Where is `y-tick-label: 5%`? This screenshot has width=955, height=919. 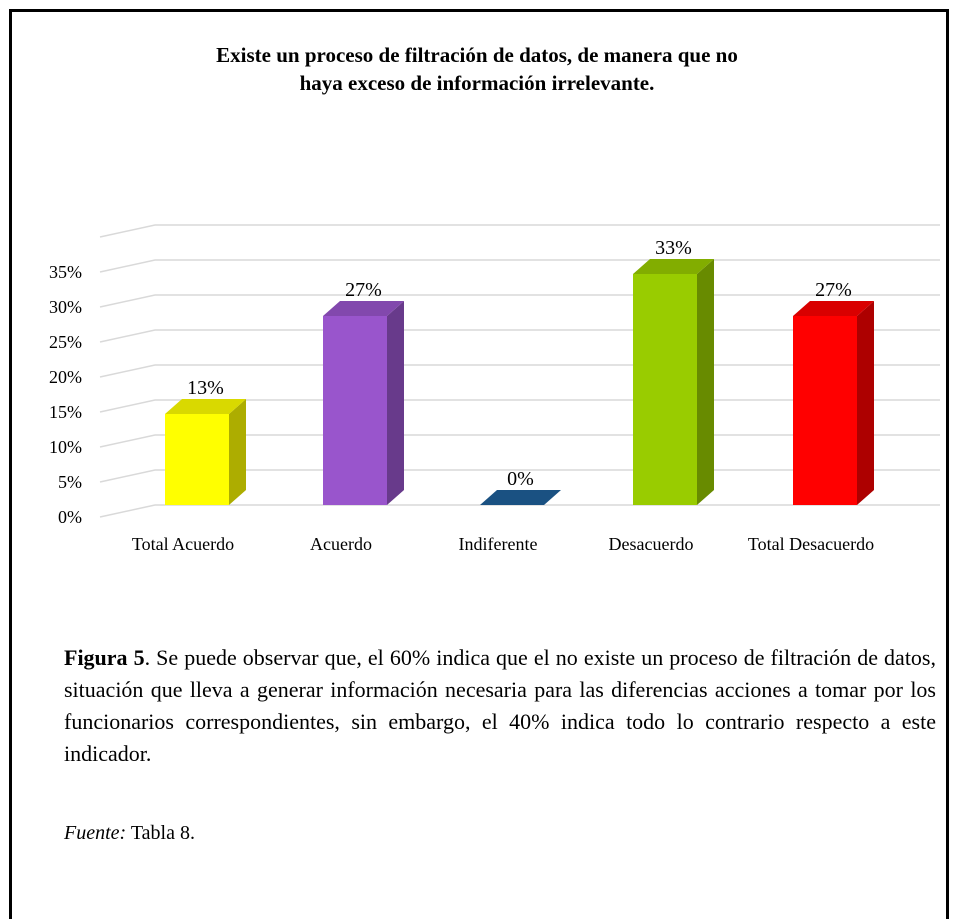 y-tick-label: 5% is located at coordinates (70, 482).